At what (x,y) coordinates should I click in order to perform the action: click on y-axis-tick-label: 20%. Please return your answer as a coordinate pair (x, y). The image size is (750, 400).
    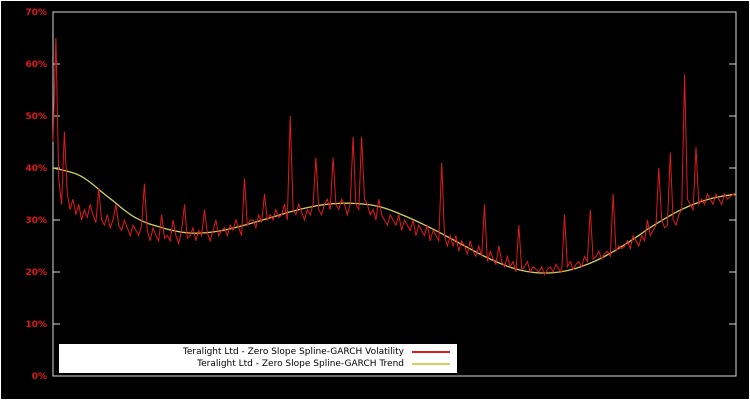
    Looking at the image, I should click on (36, 273).